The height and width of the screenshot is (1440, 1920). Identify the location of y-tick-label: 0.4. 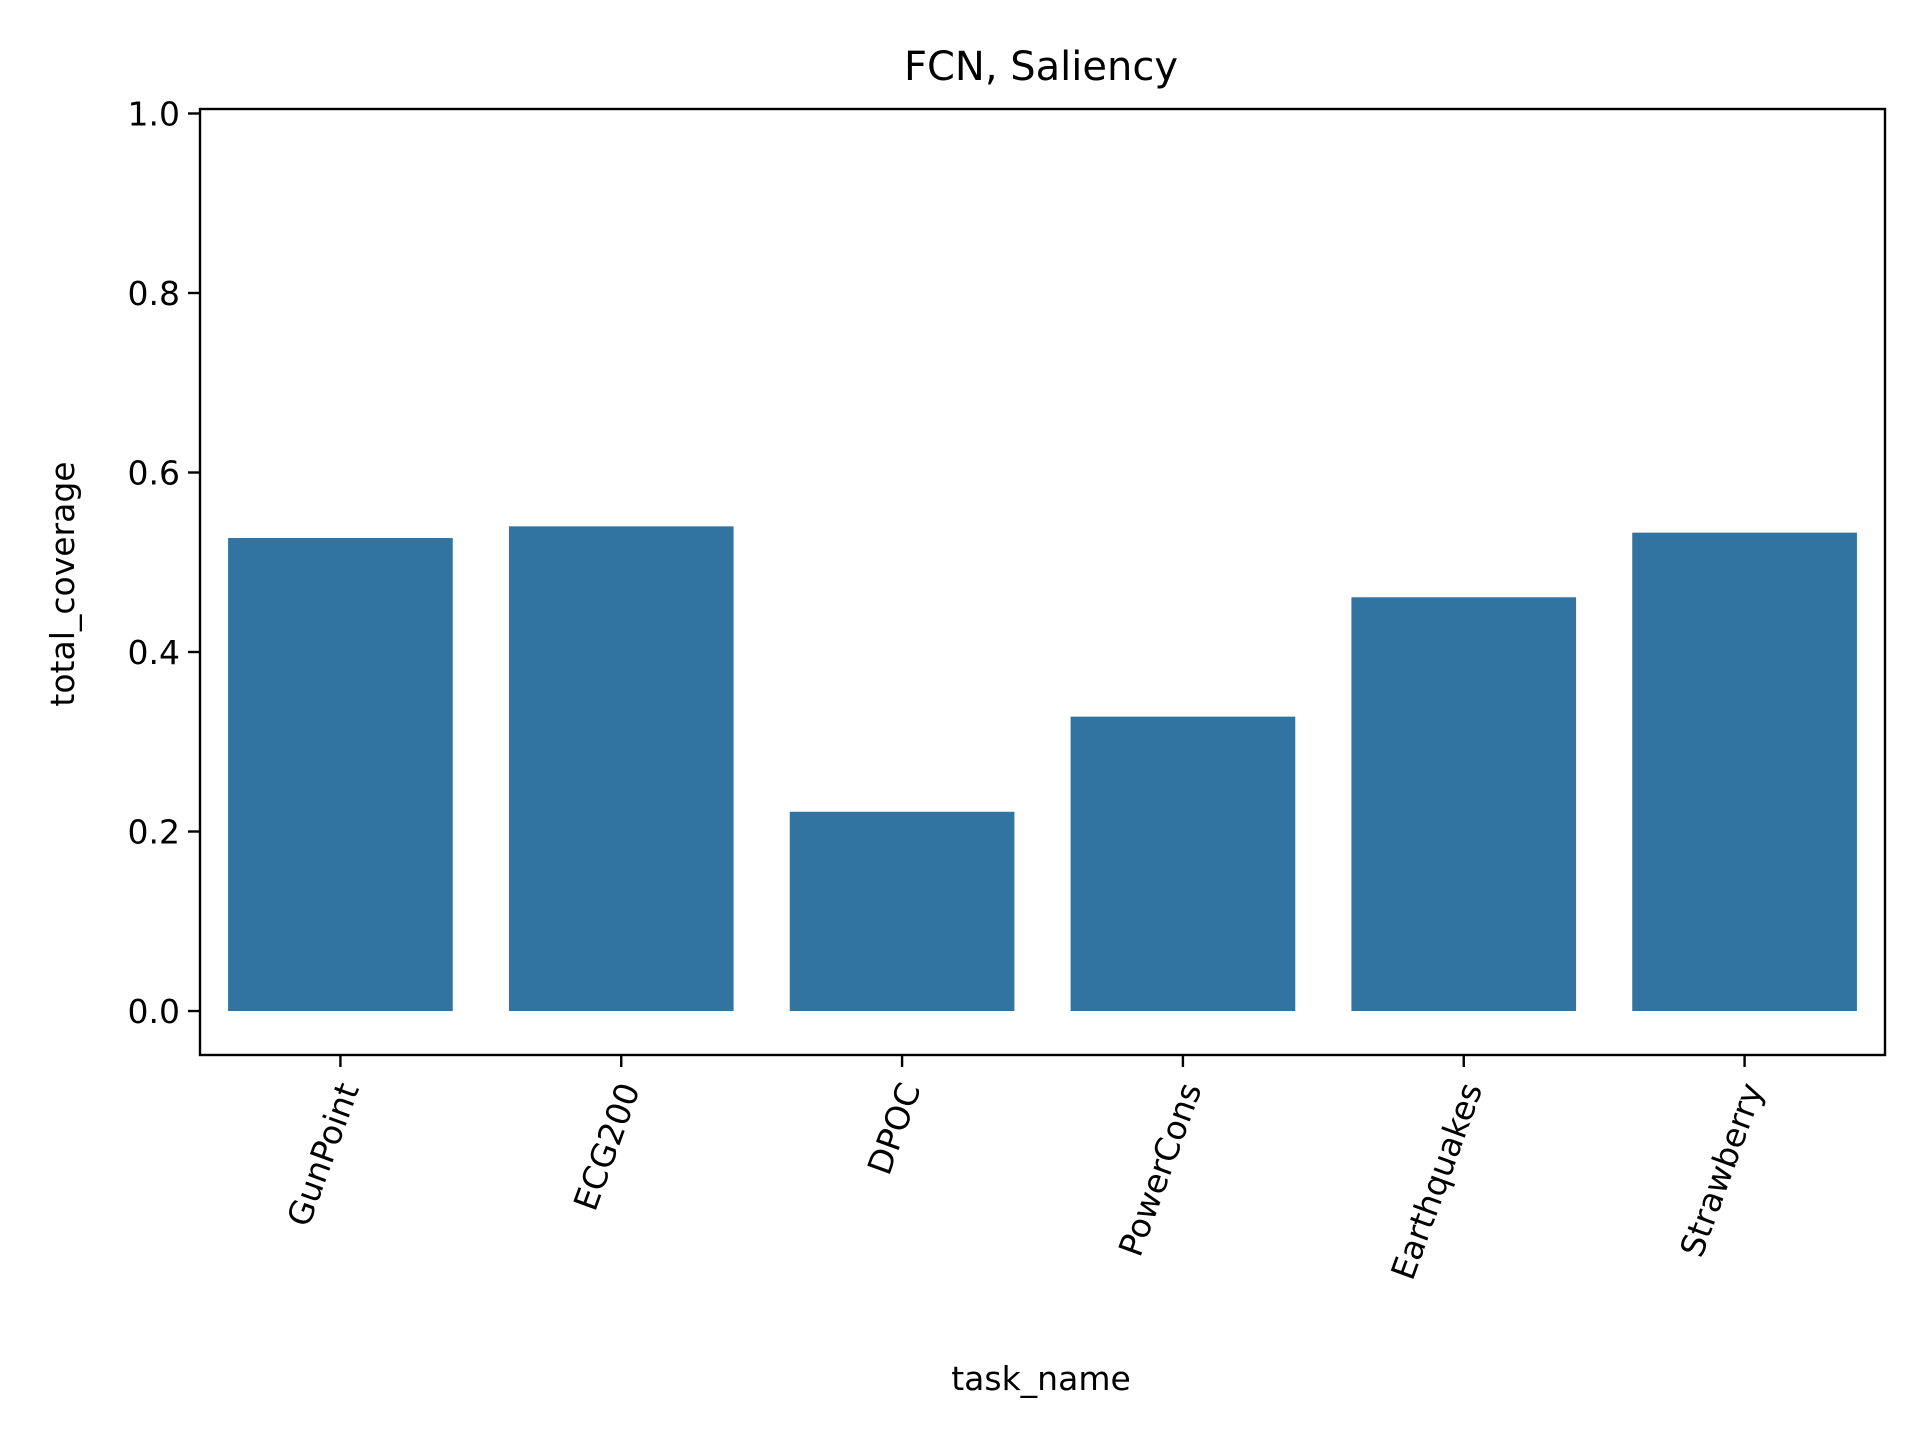
(154, 652).